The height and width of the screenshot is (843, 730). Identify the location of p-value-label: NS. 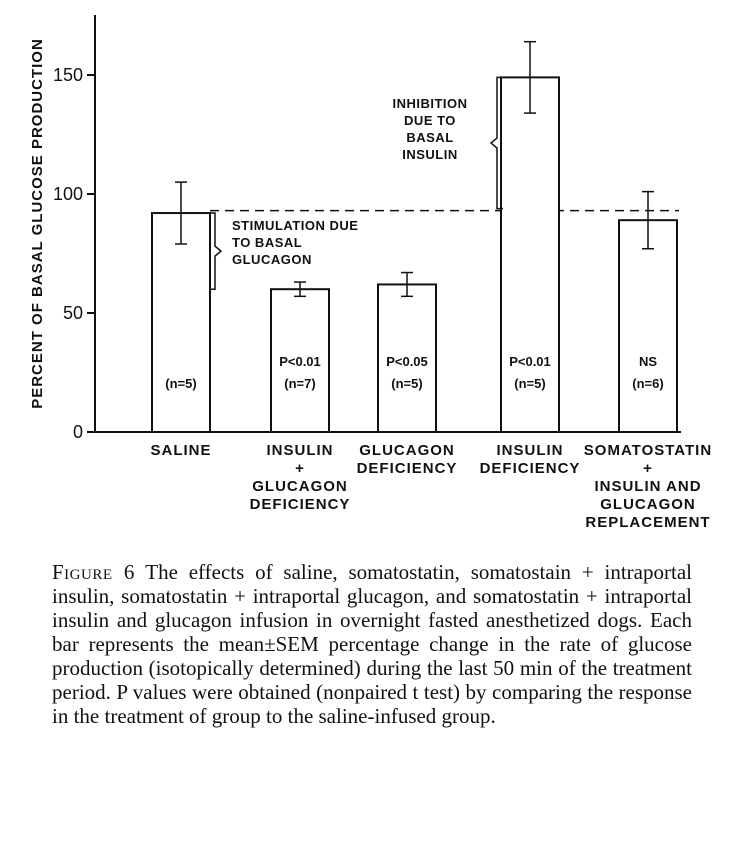
(648, 361).